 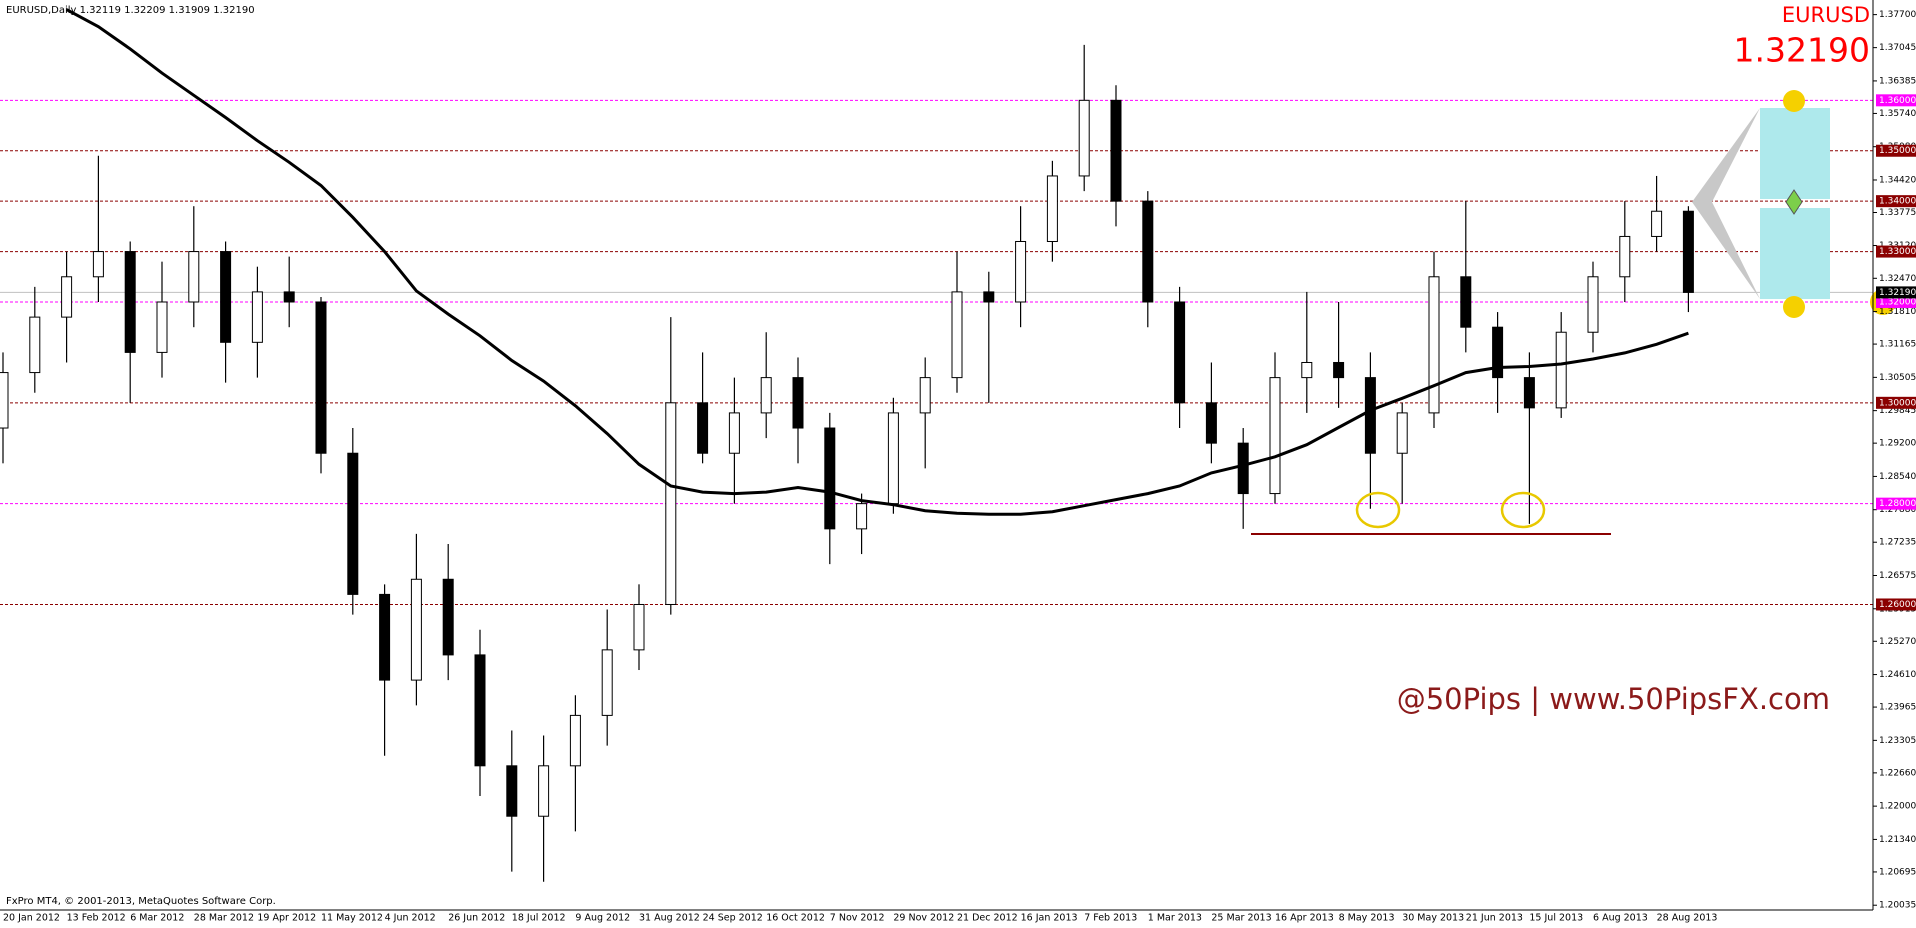 I want to click on x-tick-label: 16 Jan 2013, so click(x=1049, y=918).